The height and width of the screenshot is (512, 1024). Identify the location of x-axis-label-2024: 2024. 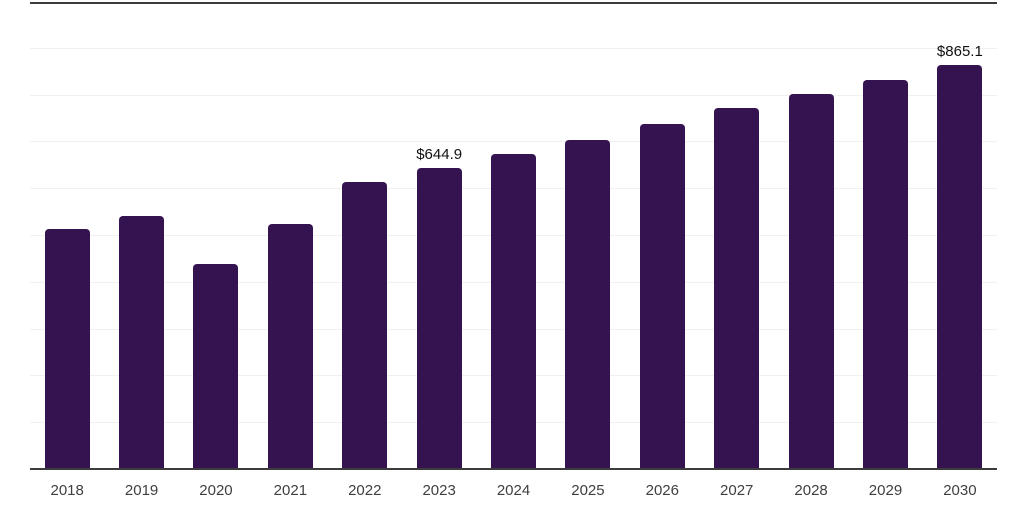
(513, 490).